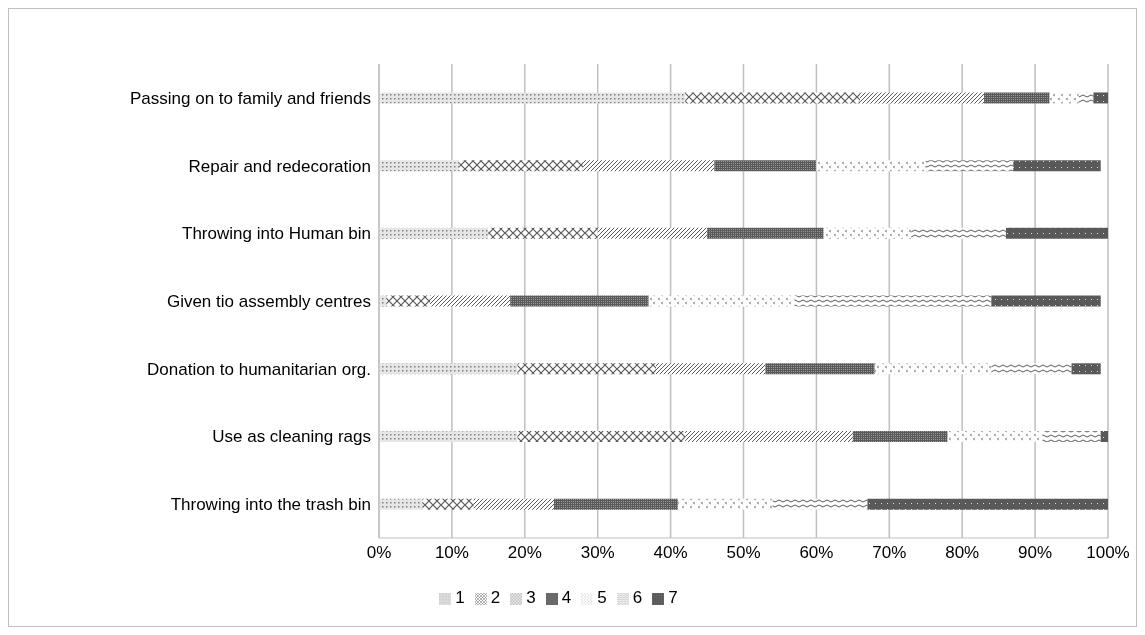  What do you see at coordinates (451, 553) in the screenshot?
I see `x-tick-label: 10%` at bounding box center [451, 553].